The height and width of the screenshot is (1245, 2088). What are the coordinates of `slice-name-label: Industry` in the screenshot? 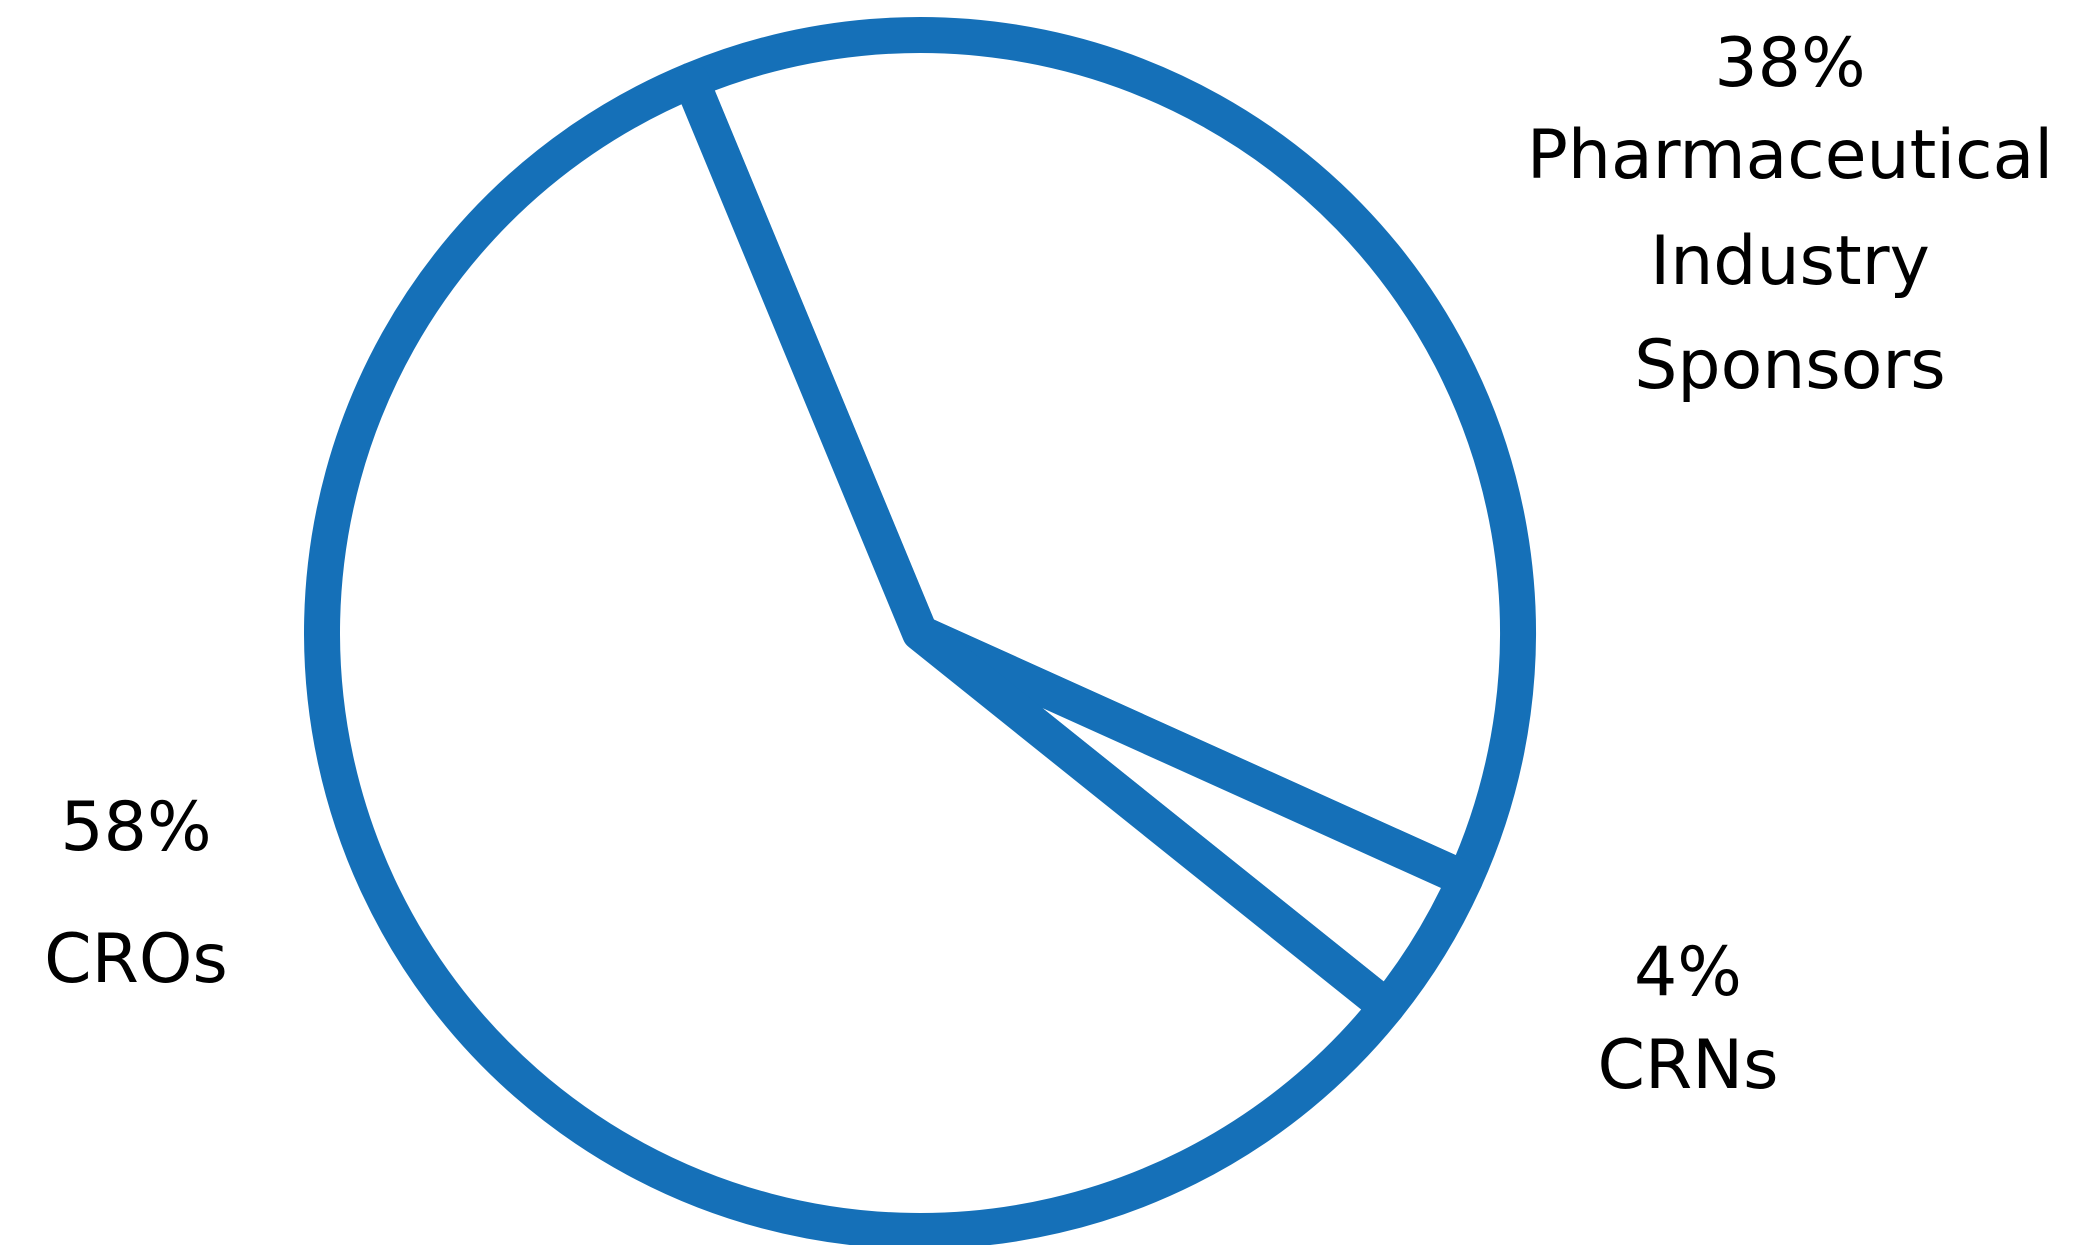 It's located at (1790, 261).